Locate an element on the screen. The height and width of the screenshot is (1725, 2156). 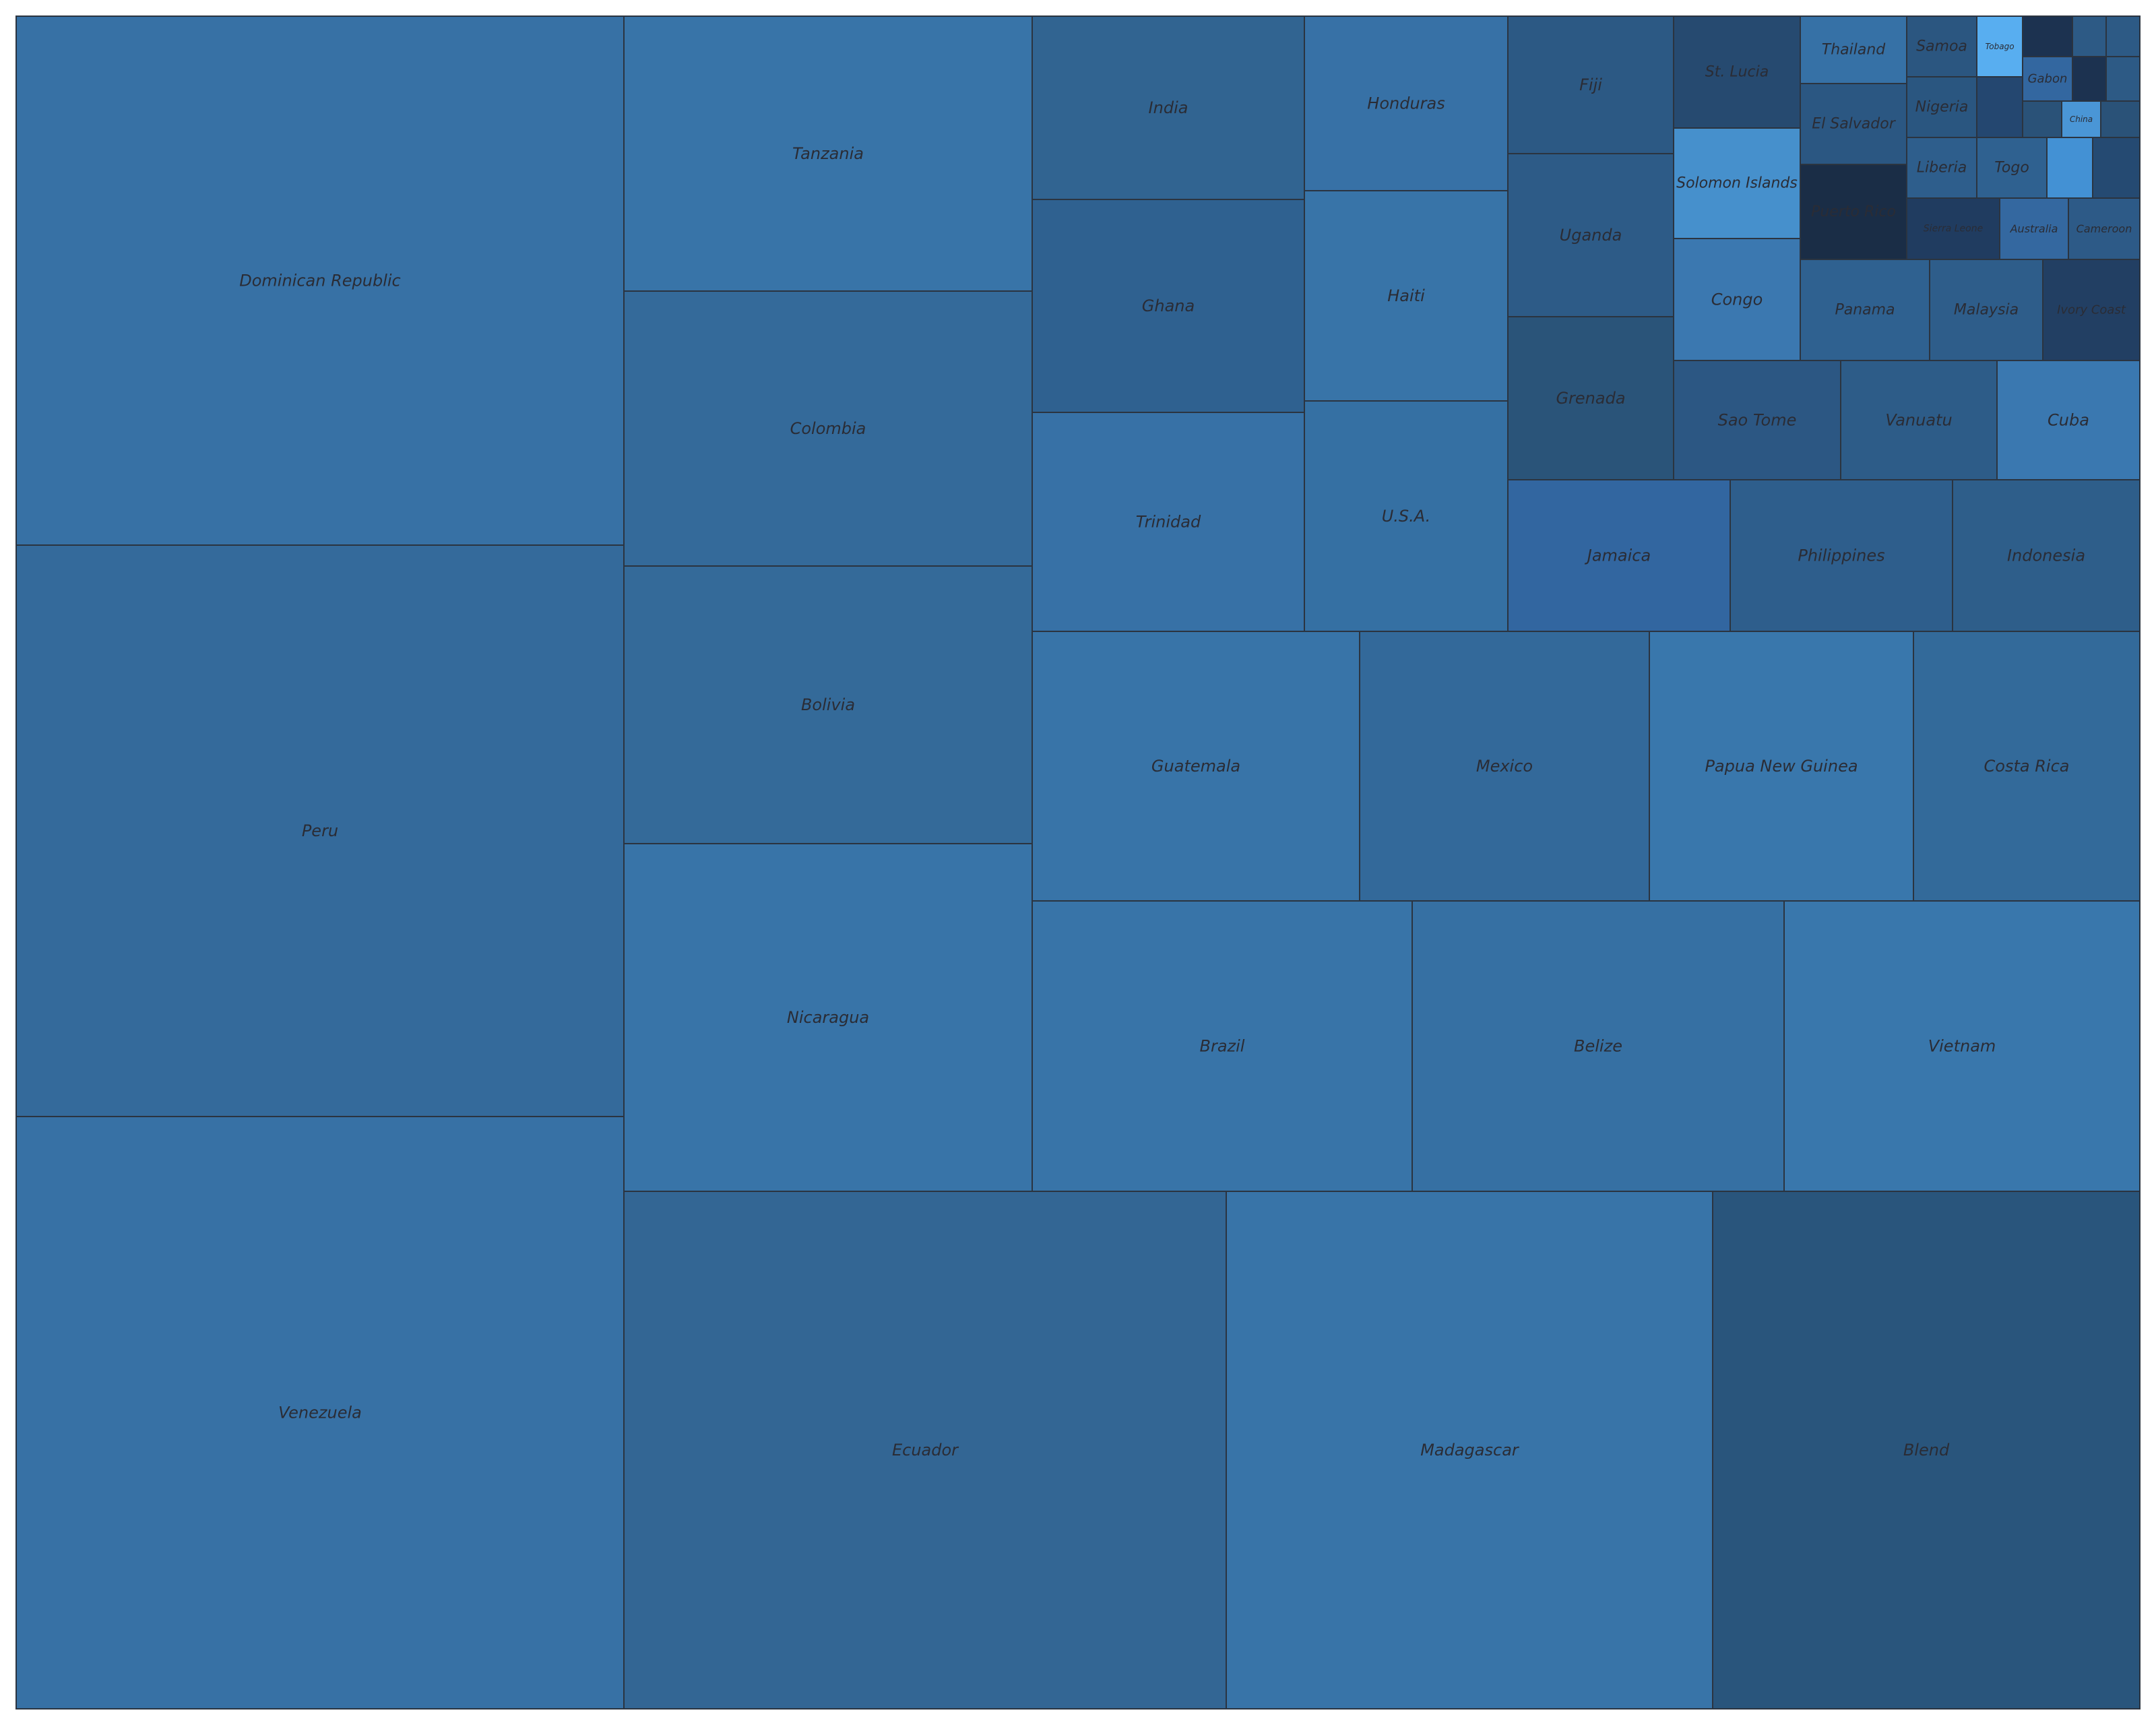
tile-u-s-a is located at coordinates (1406, 516).